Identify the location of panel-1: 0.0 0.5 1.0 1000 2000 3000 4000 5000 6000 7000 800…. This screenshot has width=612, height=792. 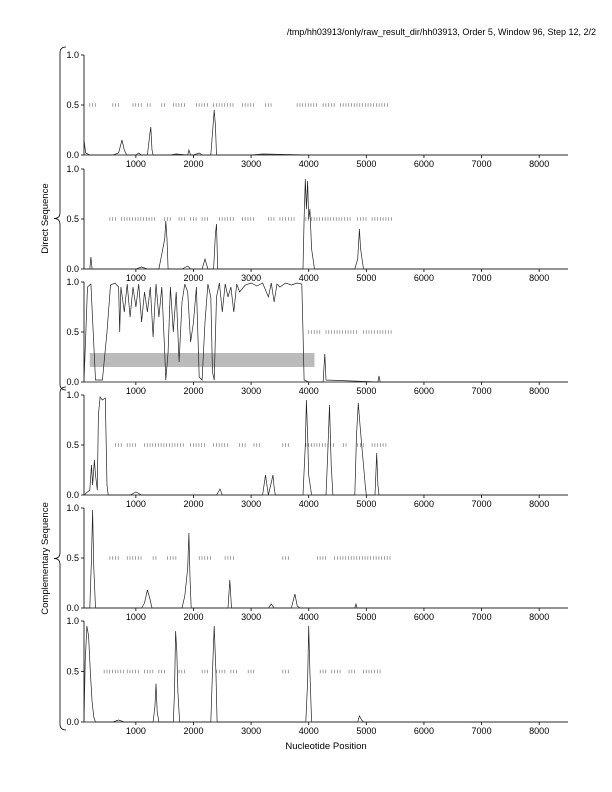
(317, 109).